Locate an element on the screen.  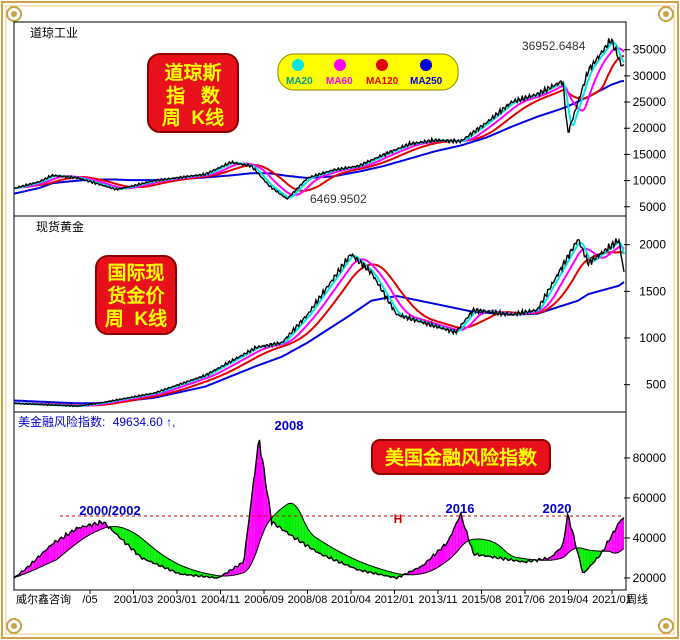
risk-current-value: 49634.60 is located at coordinates (138, 422).